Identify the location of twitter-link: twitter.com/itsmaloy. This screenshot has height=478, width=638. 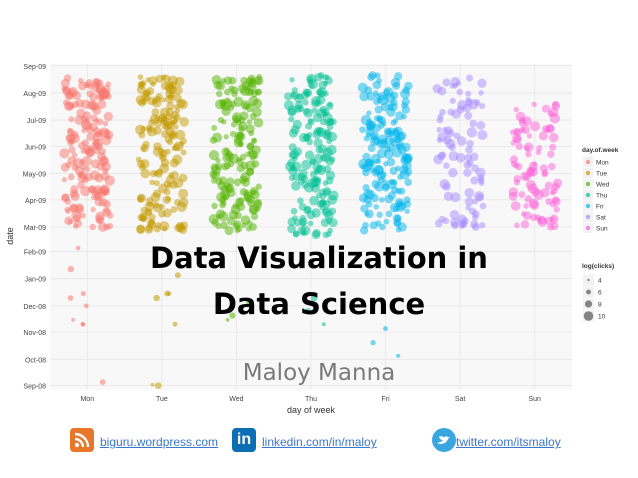
(508, 442).